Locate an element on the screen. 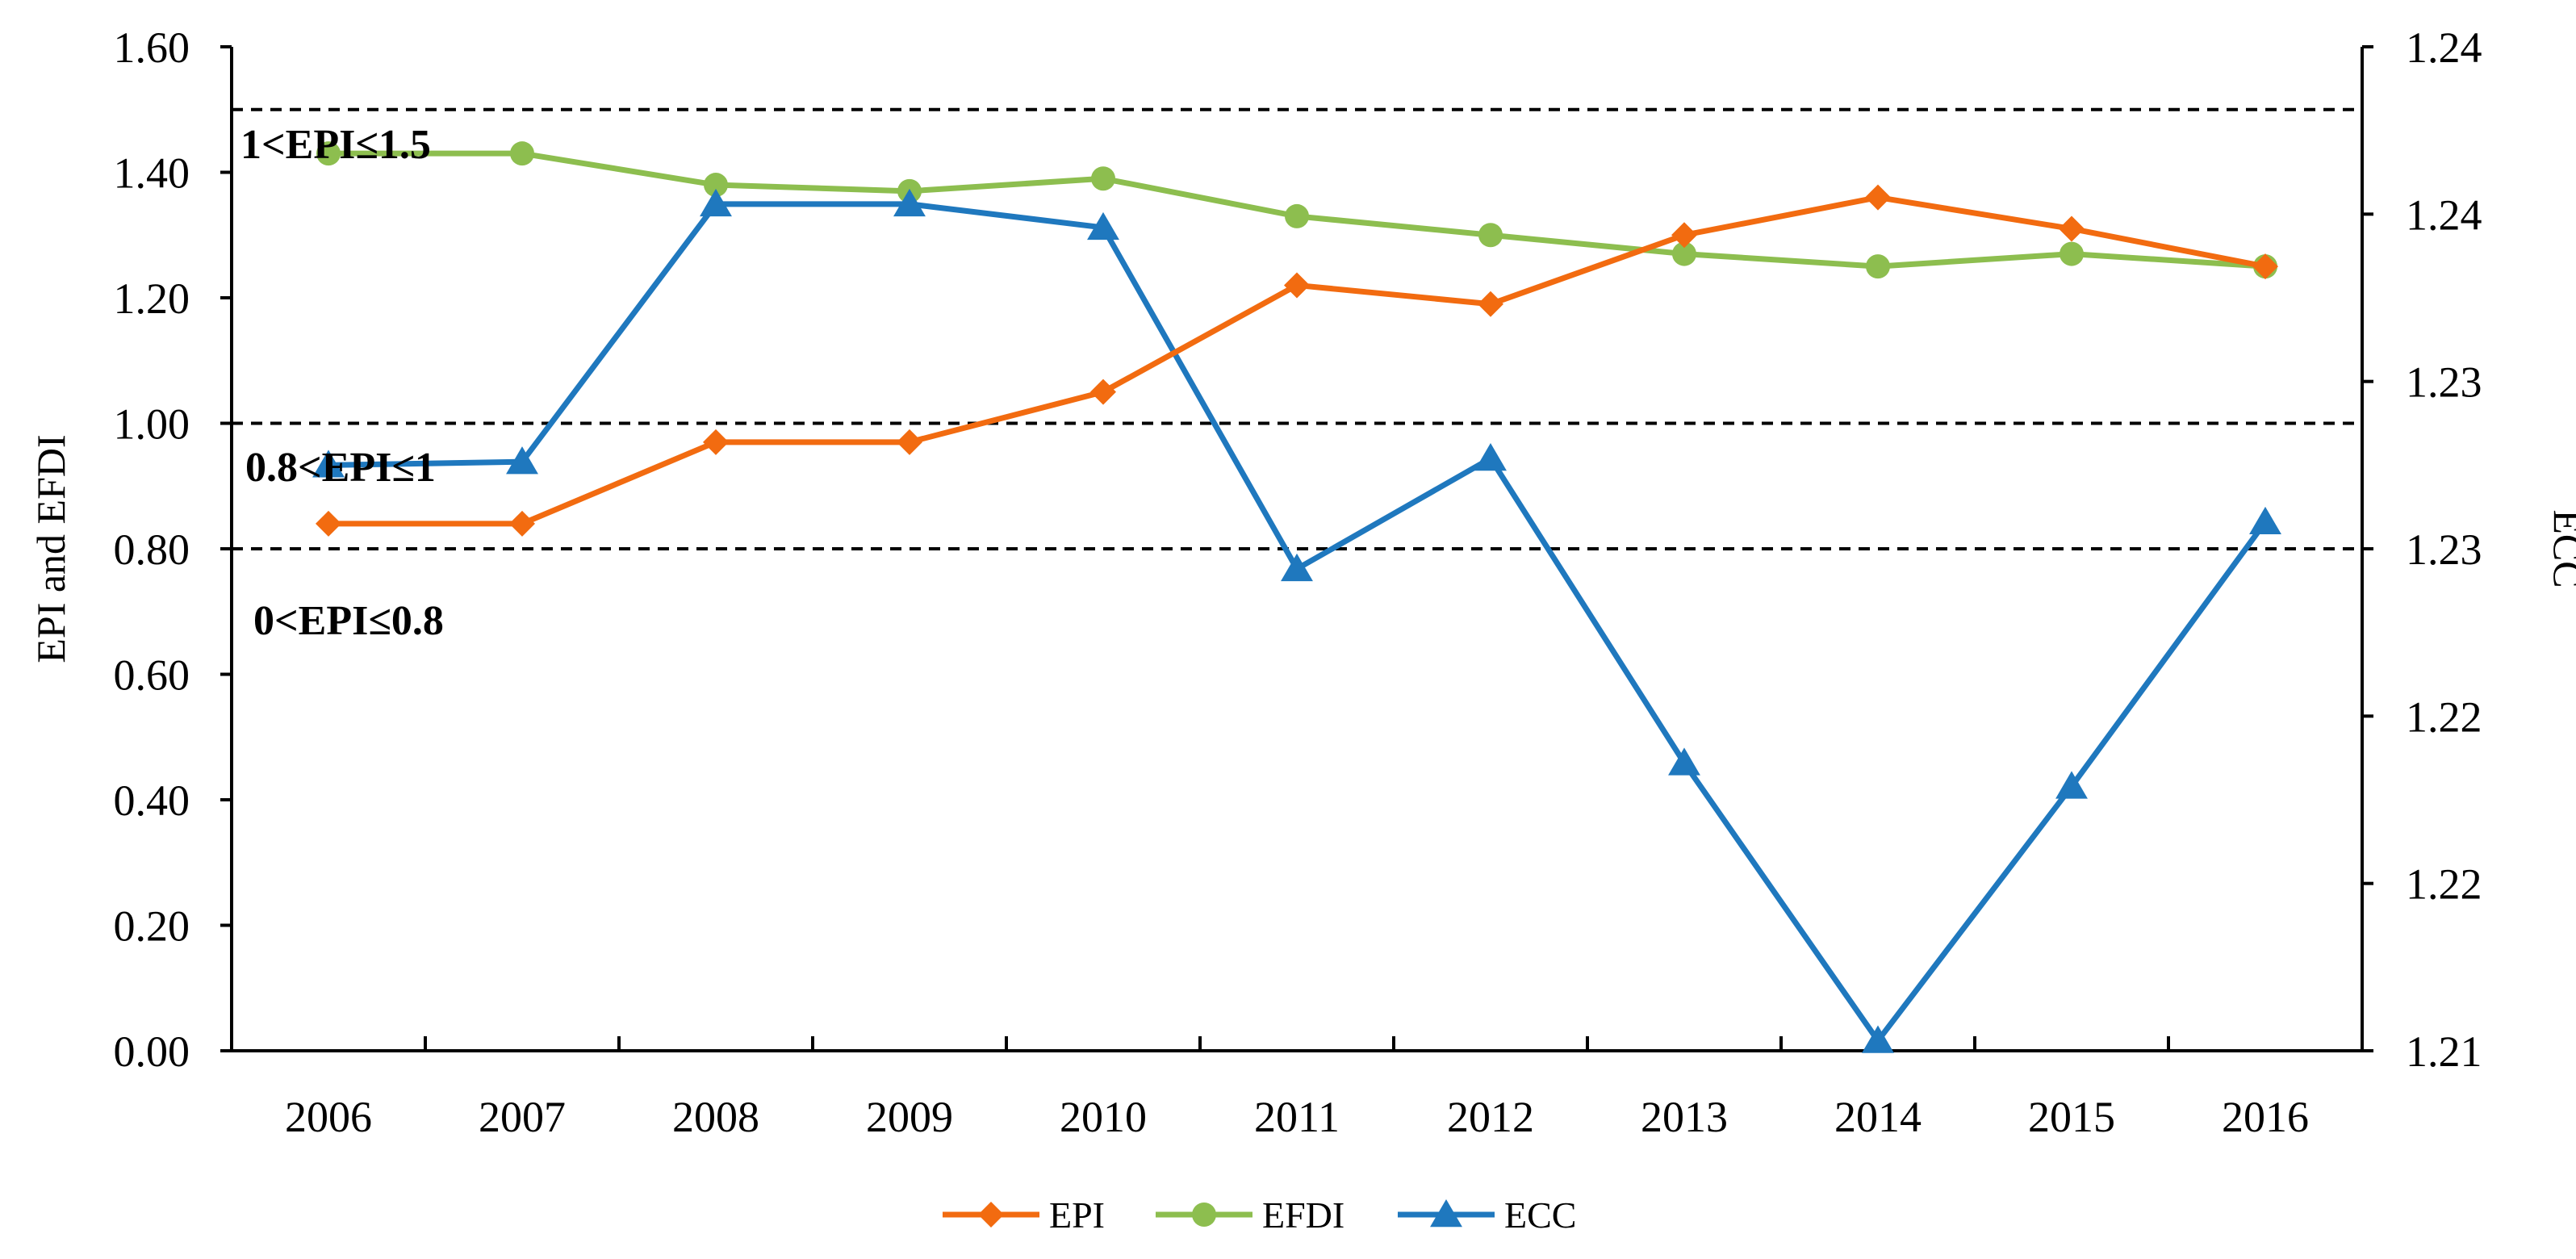  legend-label-efdi: EFDI is located at coordinates (1303, 1215).